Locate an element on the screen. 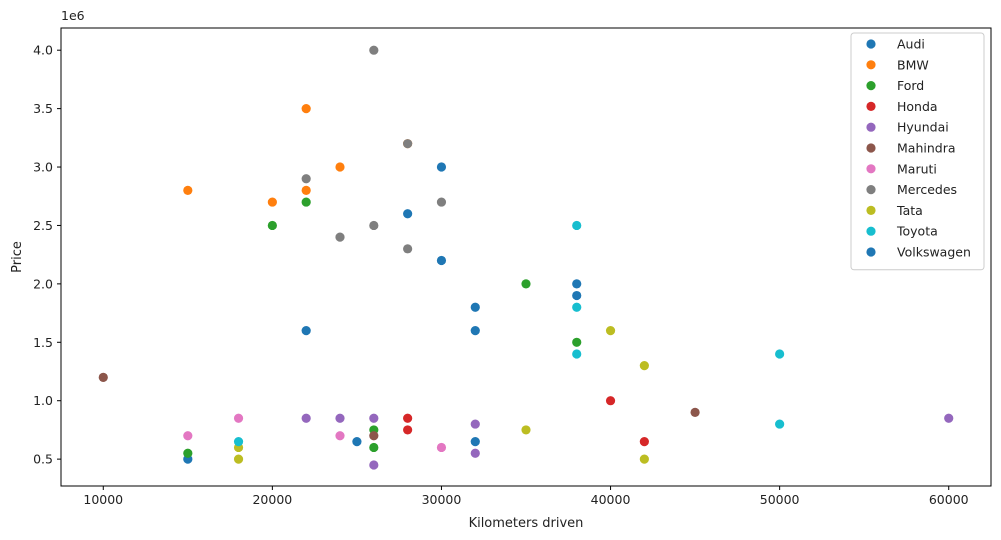 This screenshot has height=540, width=1001. y-tick-label: 3.0 is located at coordinates (43, 167).